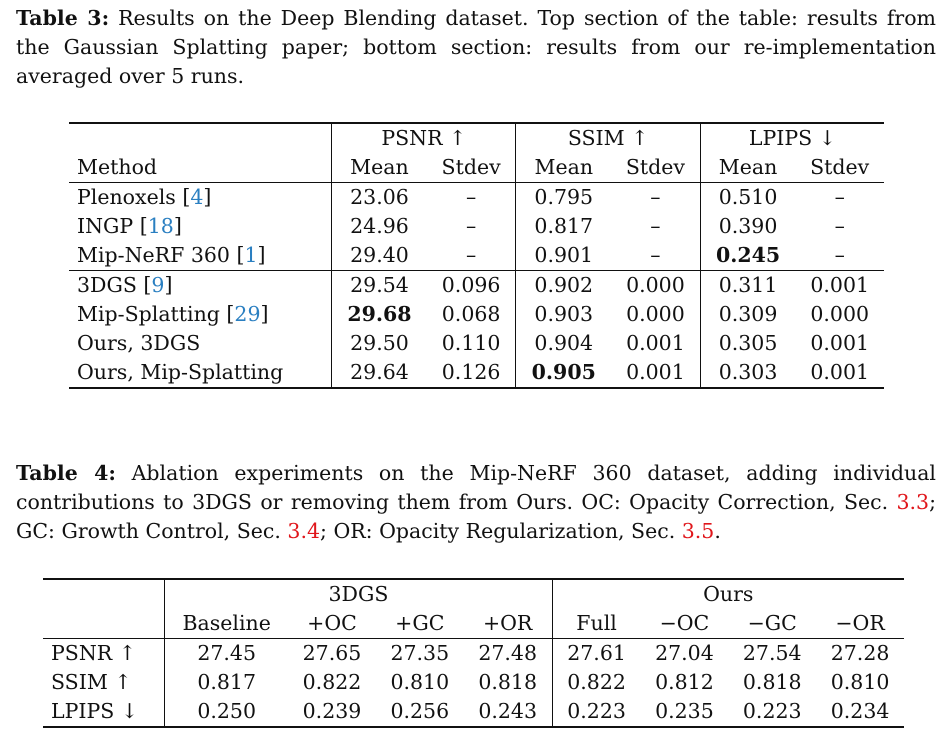 This screenshot has width=944, height=755. What do you see at coordinates (226, 682) in the screenshot?
I see `table-cell: 0.817` at bounding box center [226, 682].